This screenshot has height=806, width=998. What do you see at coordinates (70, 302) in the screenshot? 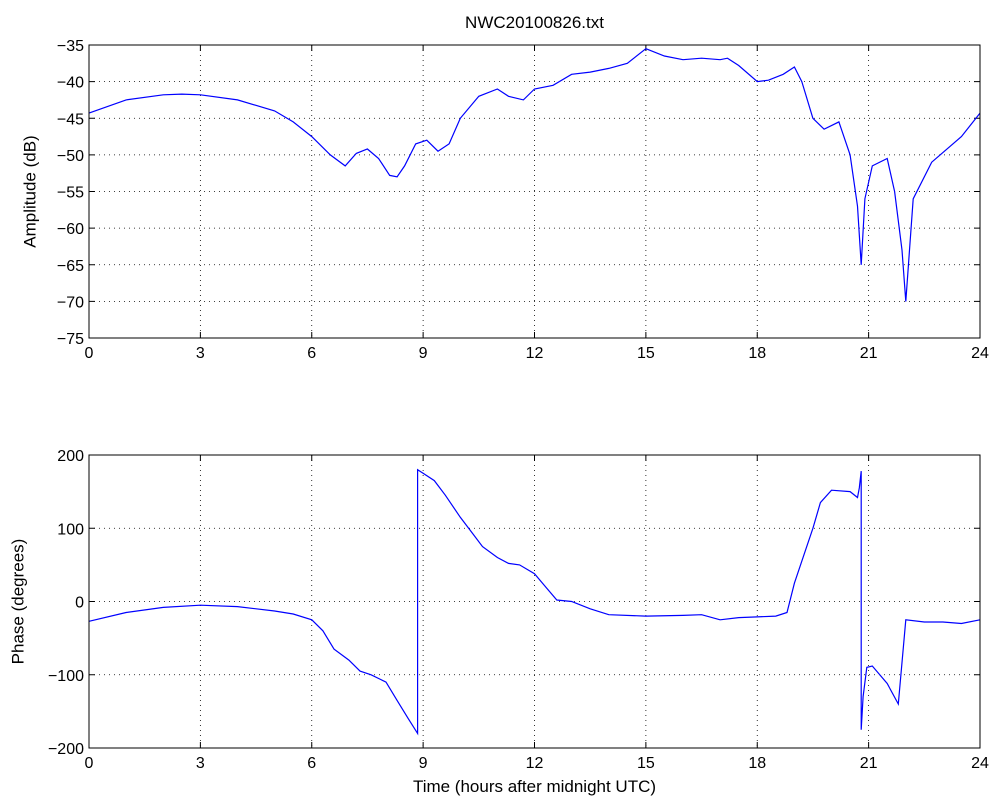
I see `y-tick-label: −70` at bounding box center [70, 302].